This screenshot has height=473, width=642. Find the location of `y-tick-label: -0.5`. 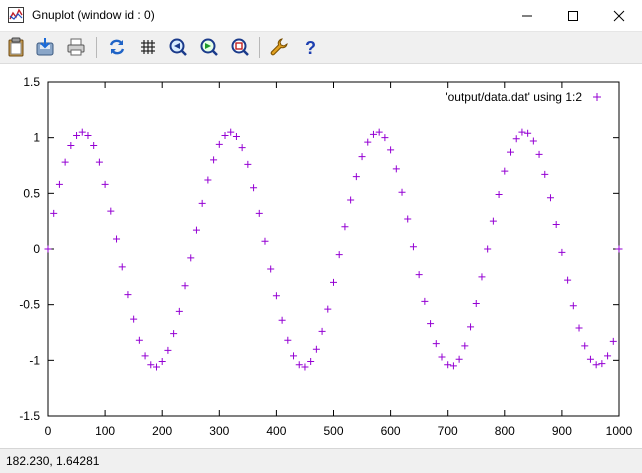

y-tick-label: -0.5 is located at coordinates (29, 305).